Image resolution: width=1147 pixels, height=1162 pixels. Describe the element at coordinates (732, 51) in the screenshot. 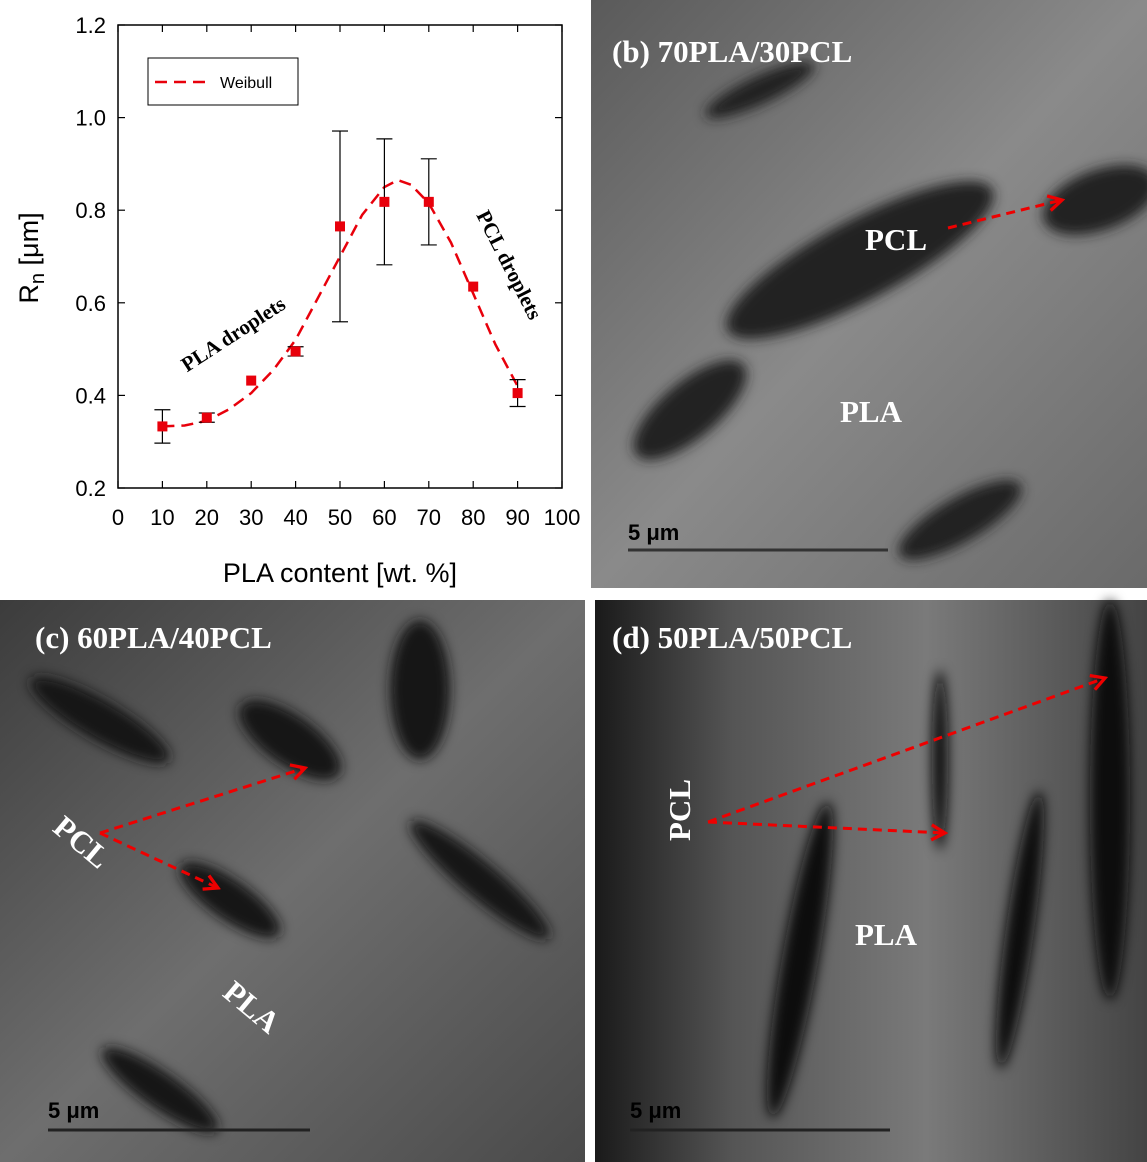

I see `panel-label: (b) 70PLA/30PCL` at that location.